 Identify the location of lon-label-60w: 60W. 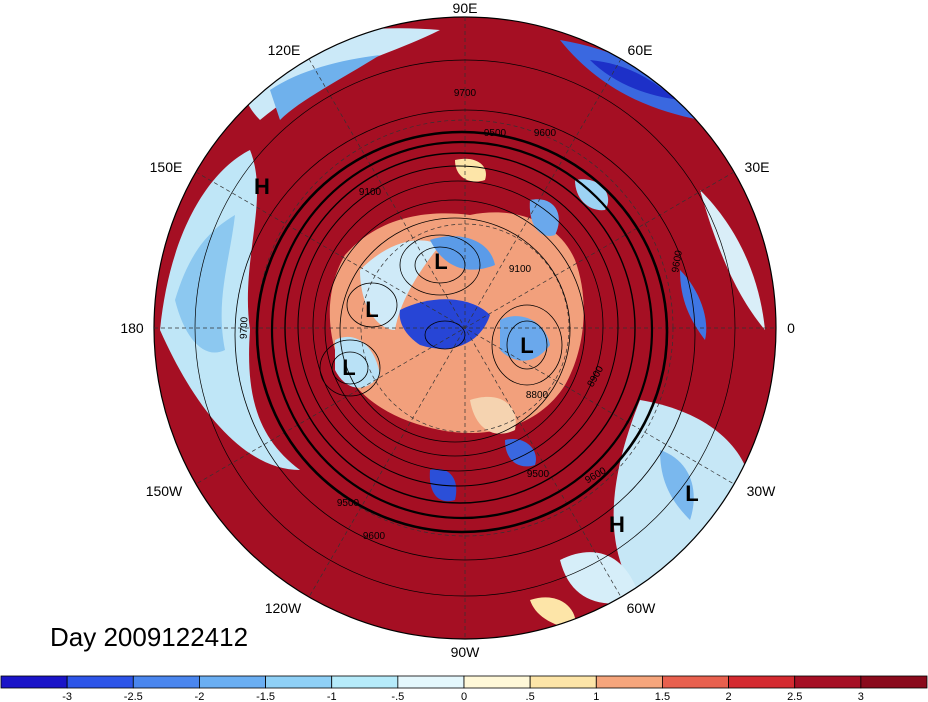
(642, 608).